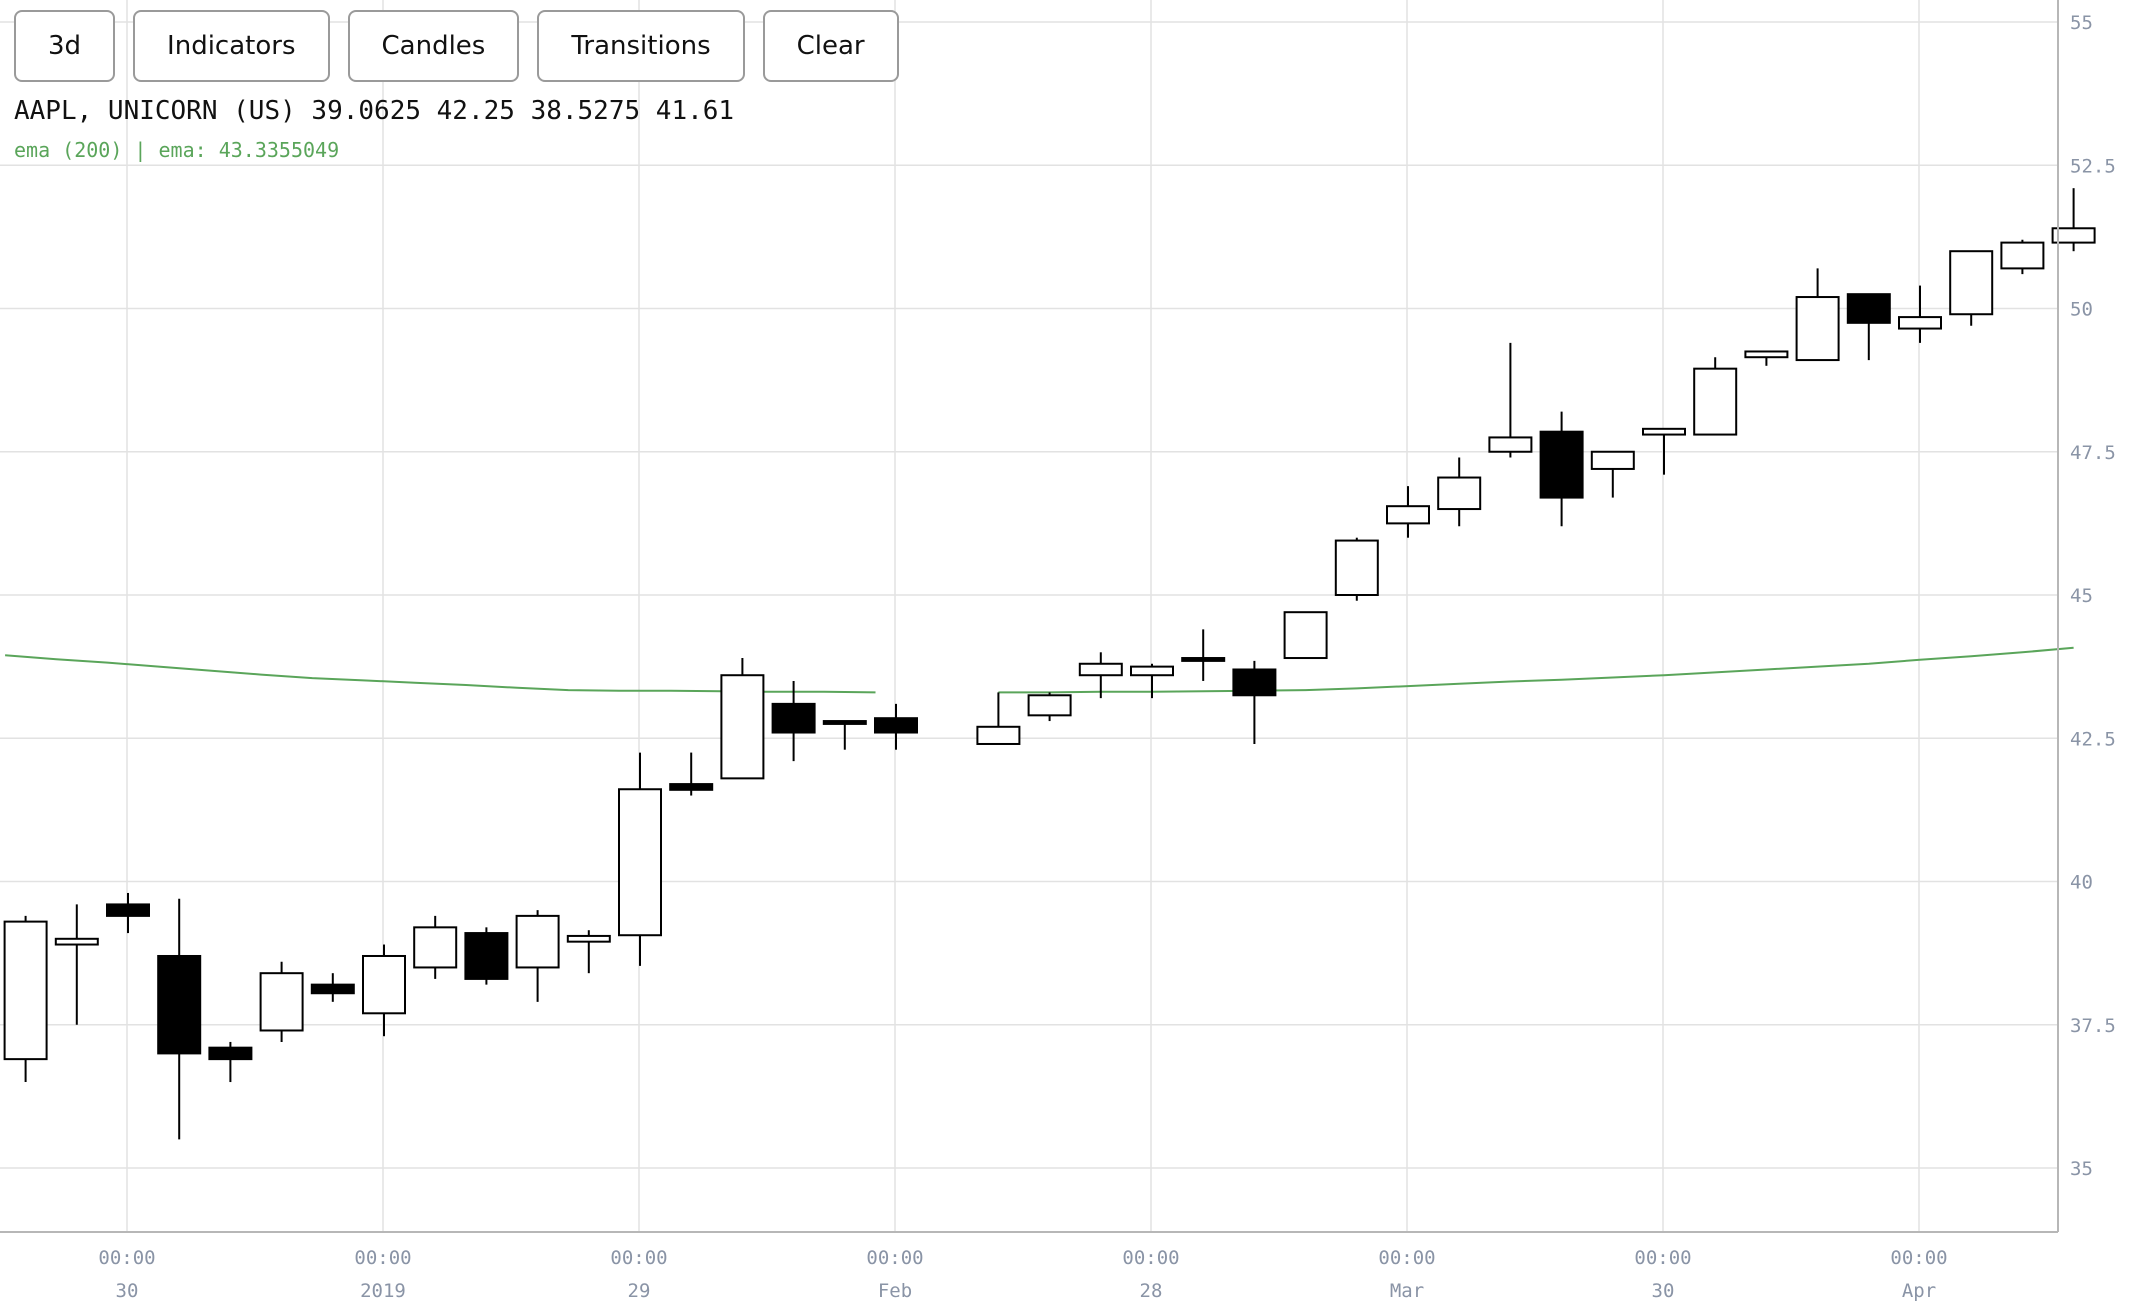  What do you see at coordinates (433, 46) in the screenshot?
I see `candles-button: Candles` at bounding box center [433, 46].